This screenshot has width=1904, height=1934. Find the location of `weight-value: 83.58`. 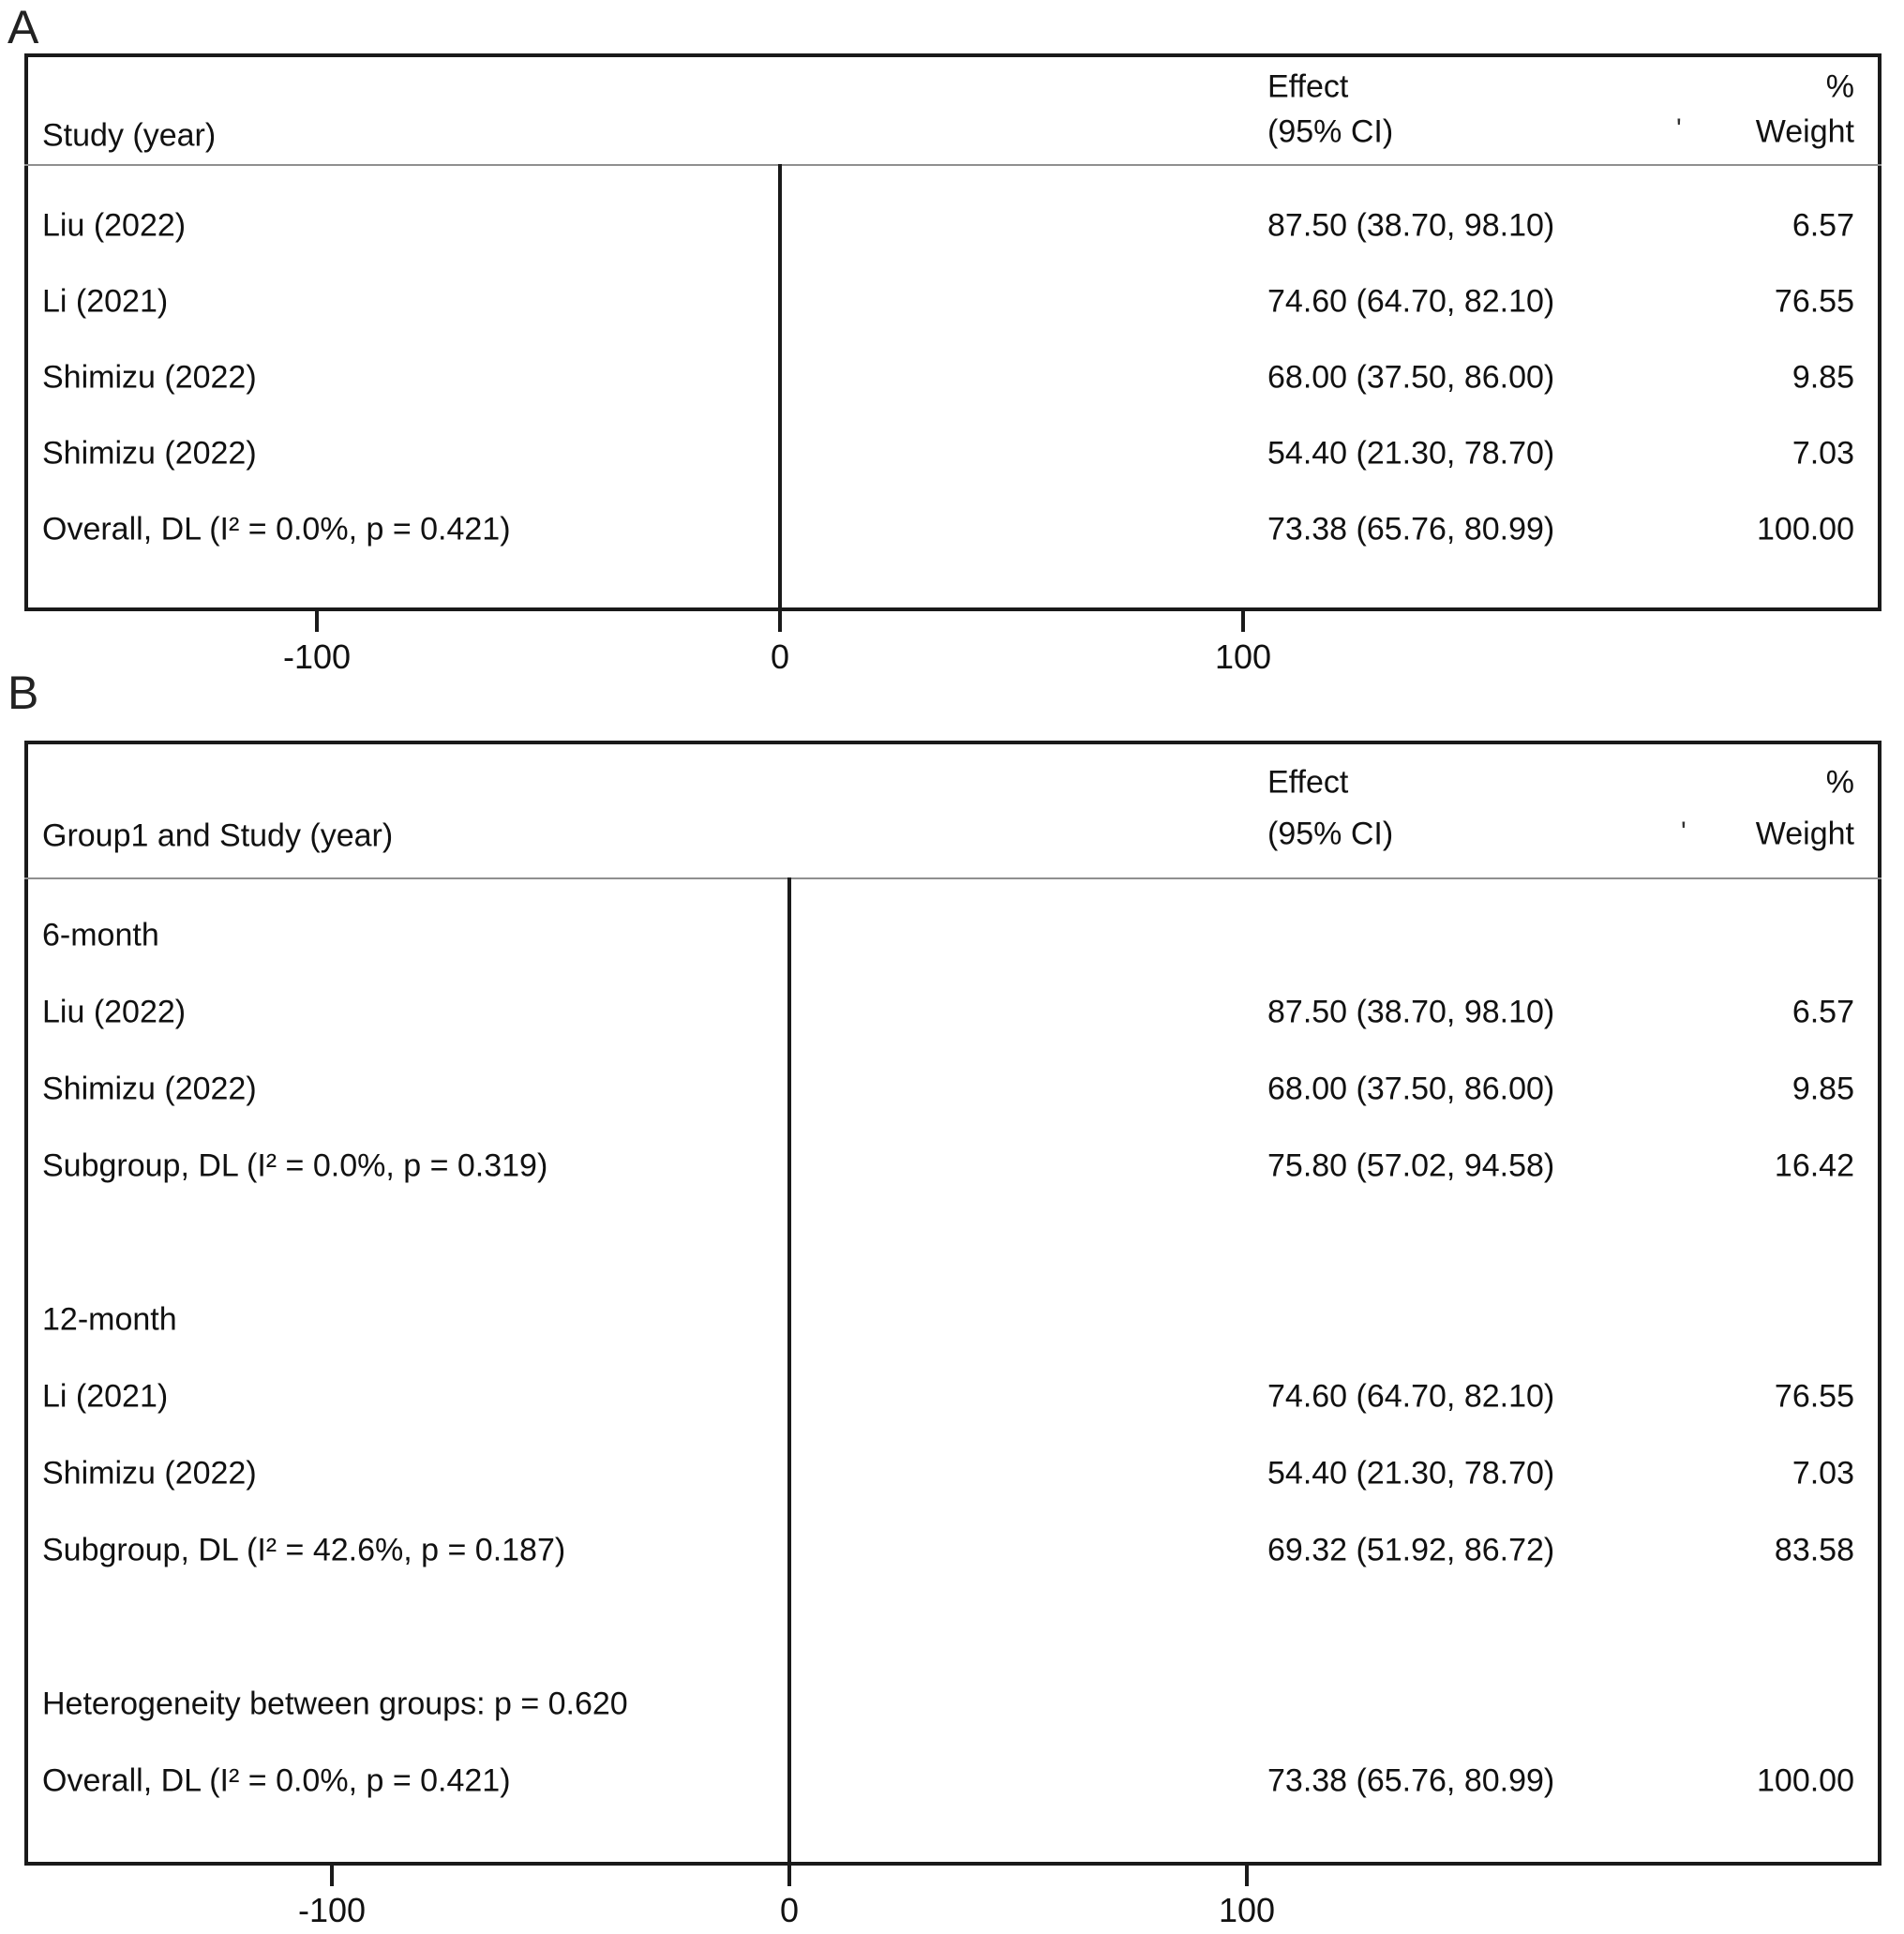

weight-value: 83.58 is located at coordinates (1814, 1550).